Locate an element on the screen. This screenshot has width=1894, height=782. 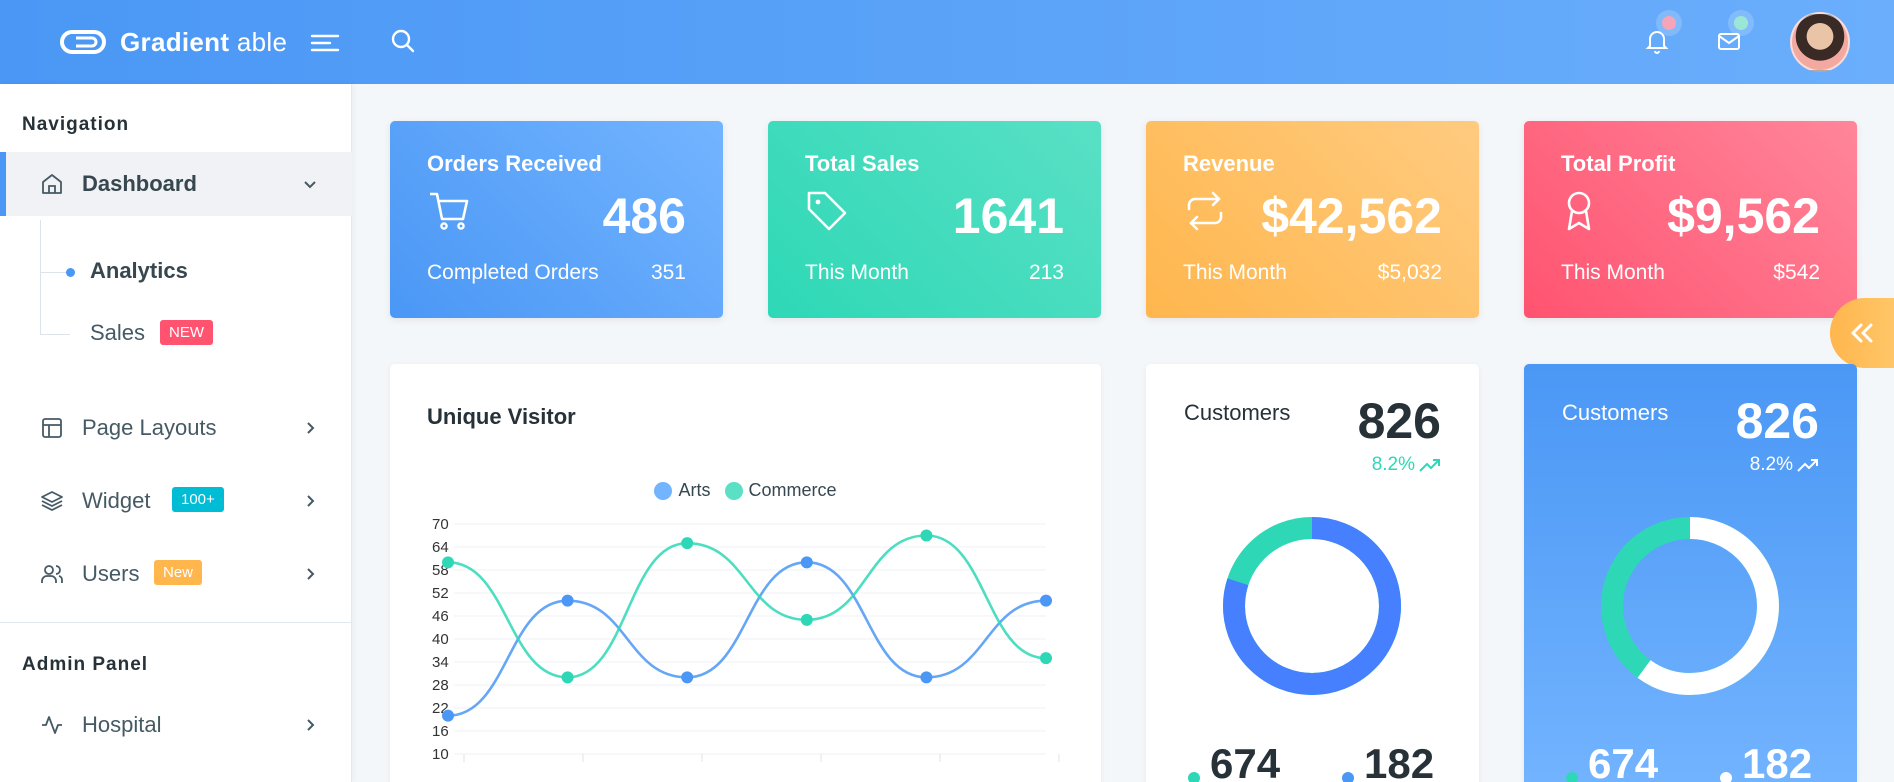
y-tick-label: 28 is located at coordinates (440, 685).